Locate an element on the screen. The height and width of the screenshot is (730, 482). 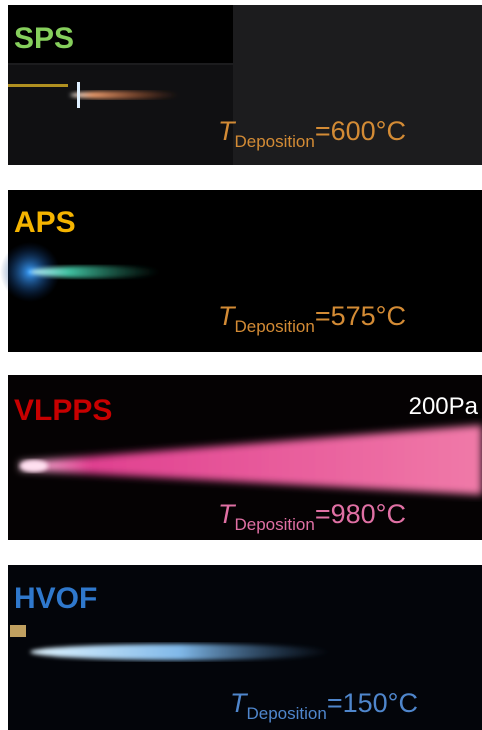
panel-label: HVOF is located at coordinates (55, 598).